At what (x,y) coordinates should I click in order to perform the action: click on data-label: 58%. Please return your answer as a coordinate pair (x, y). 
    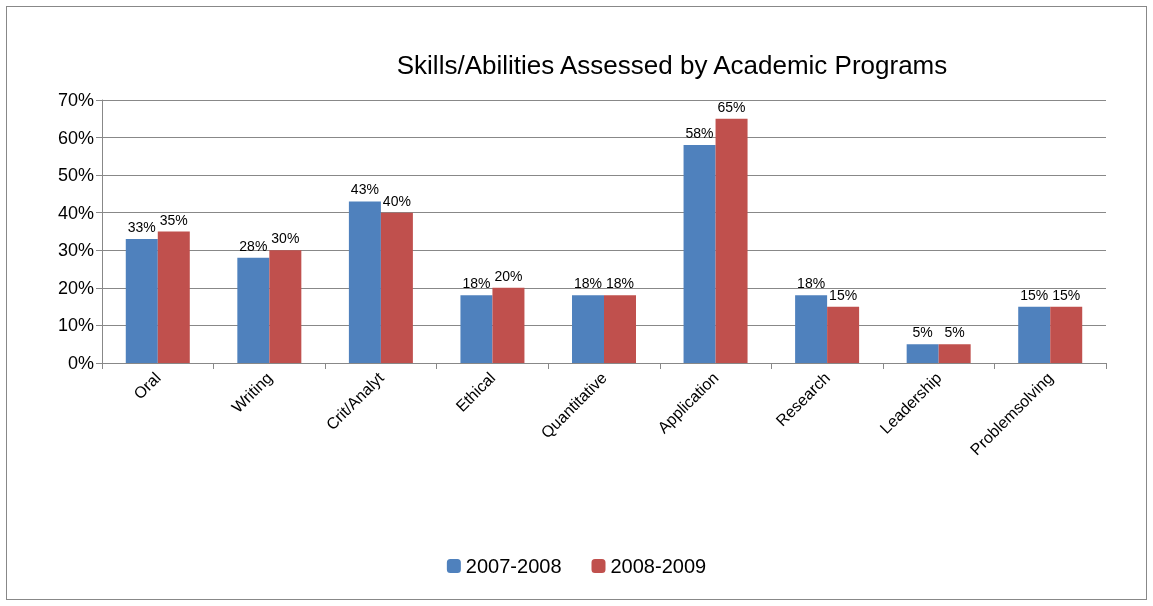
    Looking at the image, I should click on (699, 133).